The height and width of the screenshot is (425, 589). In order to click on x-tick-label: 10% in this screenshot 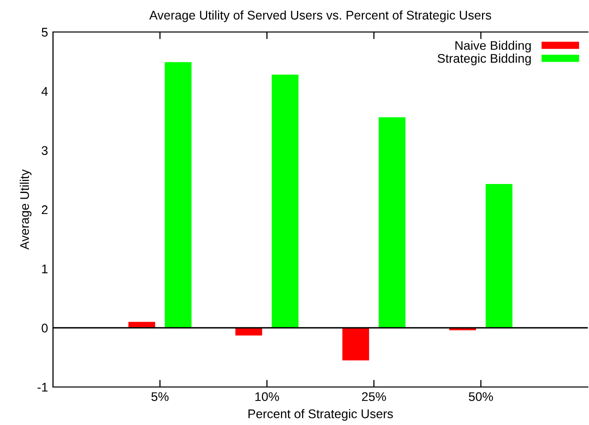, I will do `click(267, 397)`.